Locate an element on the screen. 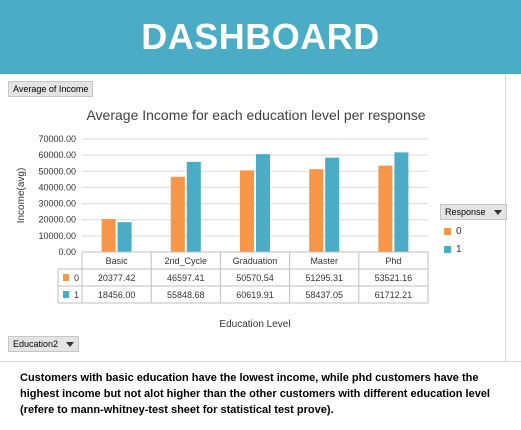  y-tick-label: 50000.00 is located at coordinates (57, 171).